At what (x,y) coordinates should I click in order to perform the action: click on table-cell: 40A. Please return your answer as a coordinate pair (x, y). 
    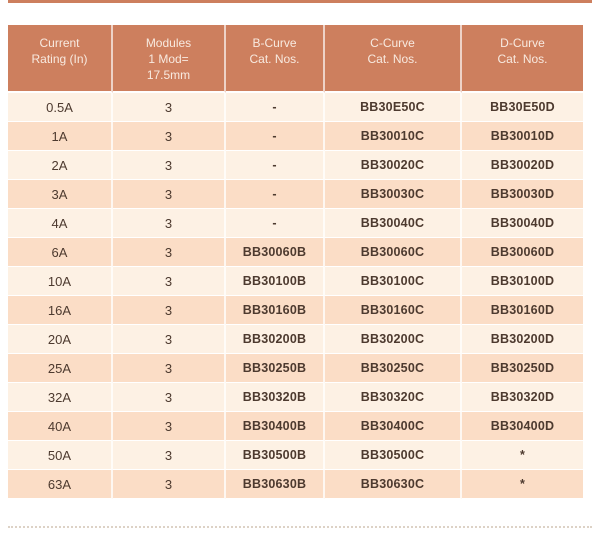
    Looking at the image, I should click on (60, 427).